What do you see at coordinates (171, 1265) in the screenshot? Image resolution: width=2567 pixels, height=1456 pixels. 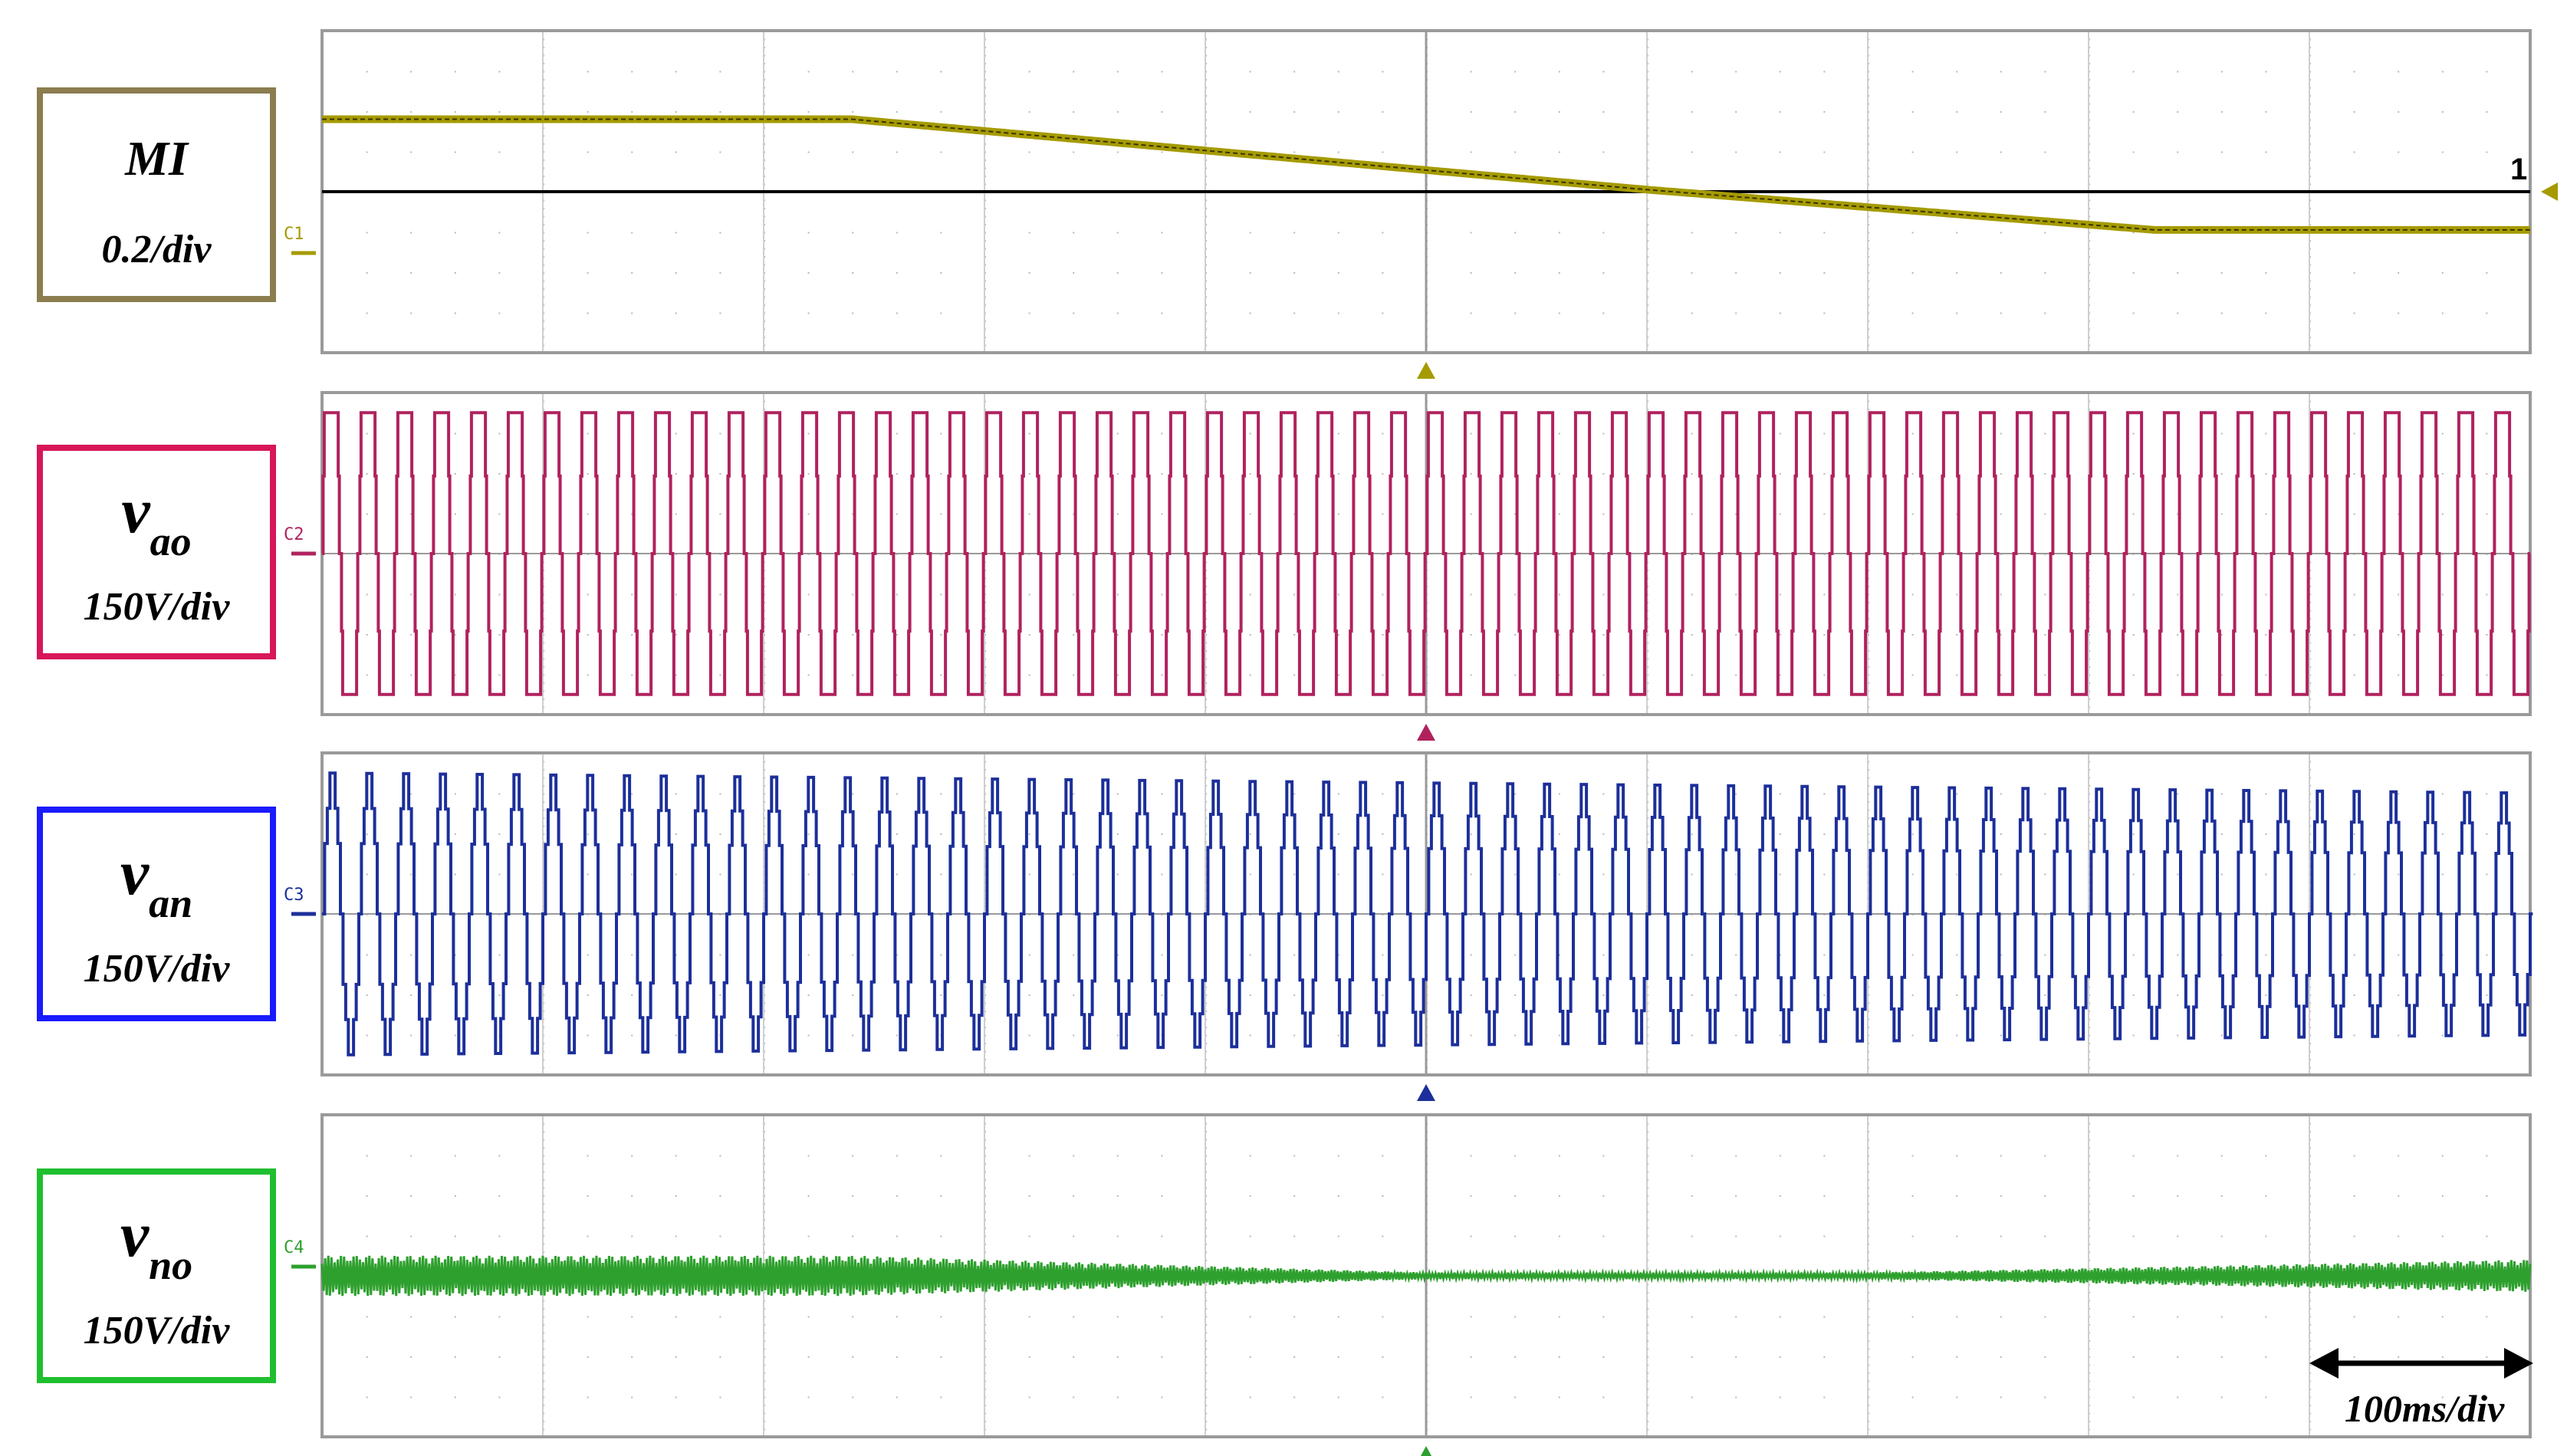 I see `label-subscript: no` at bounding box center [171, 1265].